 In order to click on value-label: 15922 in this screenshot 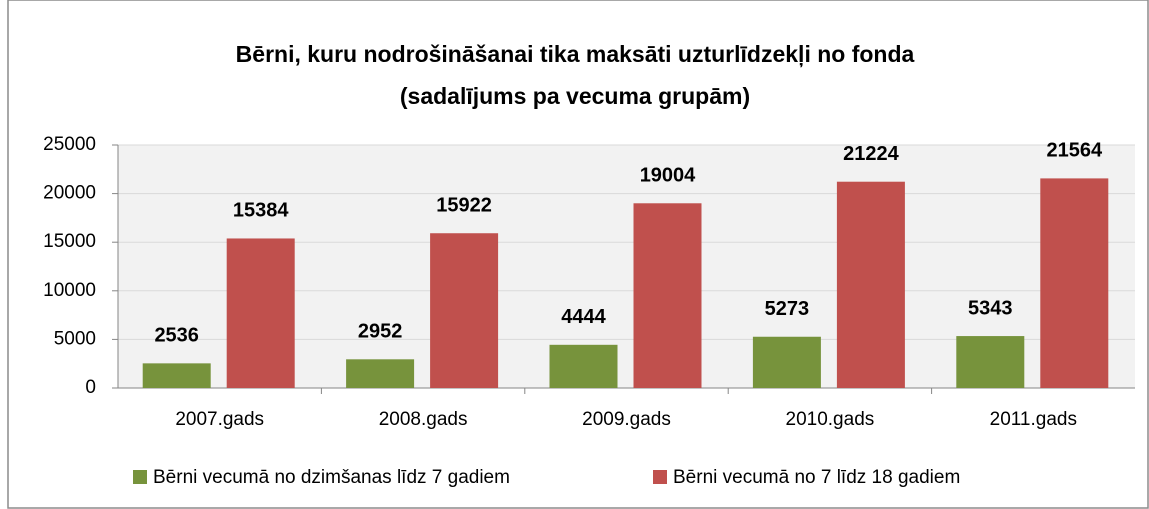, I will do `click(464, 206)`.